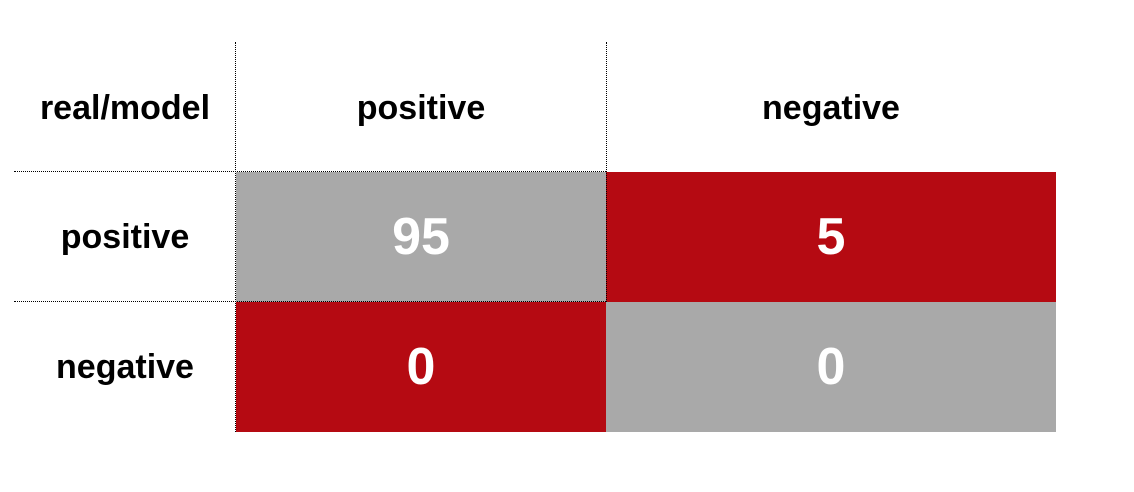  I want to click on row-header-negative: negative, so click(125, 366).